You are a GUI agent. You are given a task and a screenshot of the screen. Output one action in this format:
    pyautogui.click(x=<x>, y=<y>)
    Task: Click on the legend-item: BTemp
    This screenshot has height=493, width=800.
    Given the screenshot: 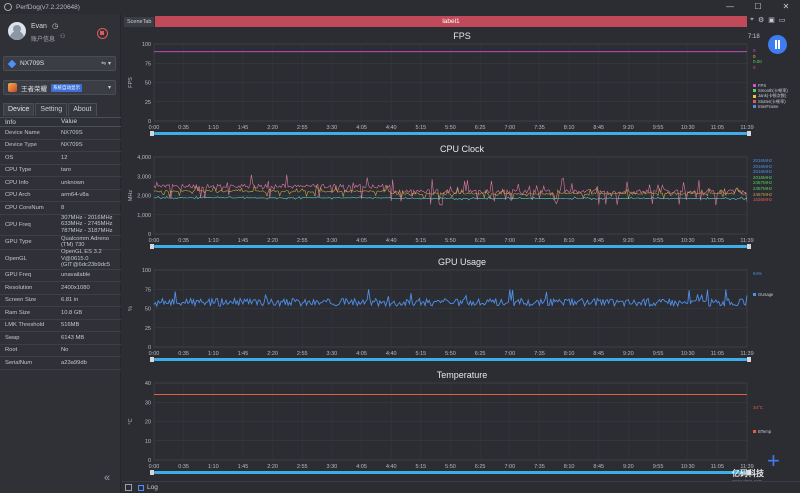 What is the action you would take?
    pyautogui.click(x=762, y=431)
    